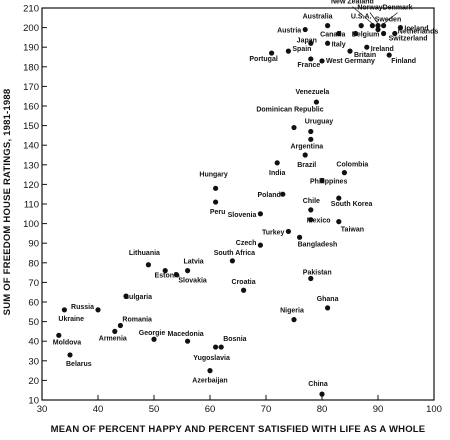 This screenshot has height=440, width=450. What do you see at coordinates (193, 262) in the screenshot?
I see `data-point-label: Latvia` at bounding box center [193, 262].